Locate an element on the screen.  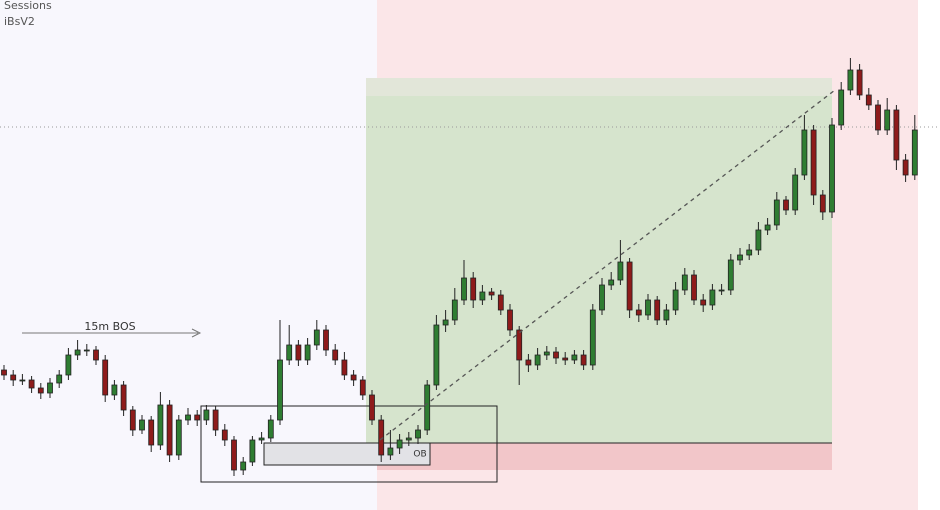
indicator-label: iBsV2 is located at coordinates (19, 21).